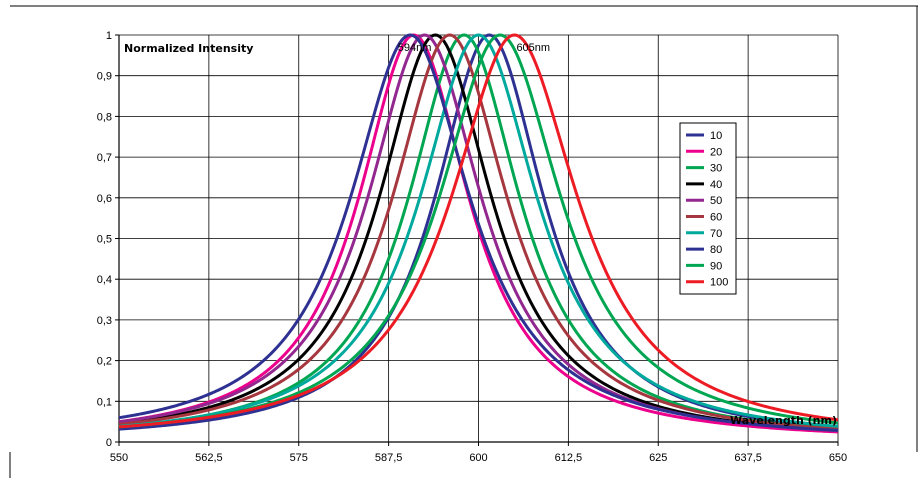 This screenshot has height=482, width=922. I want to click on y-tick-label: 0,9, so click(104, 77).